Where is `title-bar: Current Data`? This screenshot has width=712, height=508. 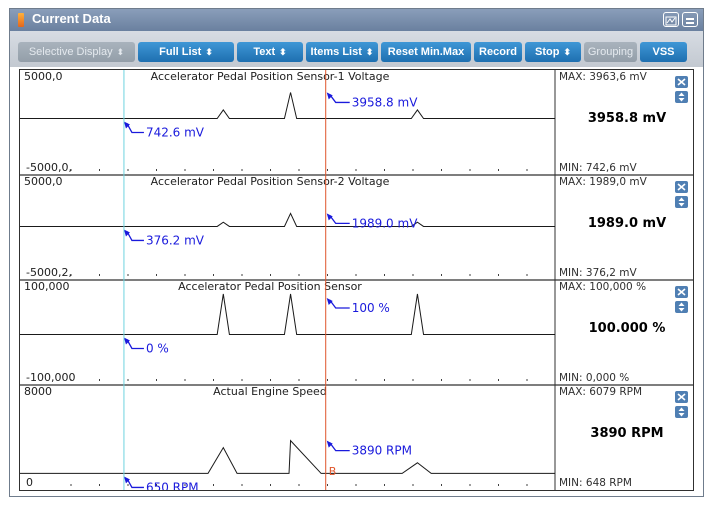
title-bar: Current Data is located at coordinates (356, 20).